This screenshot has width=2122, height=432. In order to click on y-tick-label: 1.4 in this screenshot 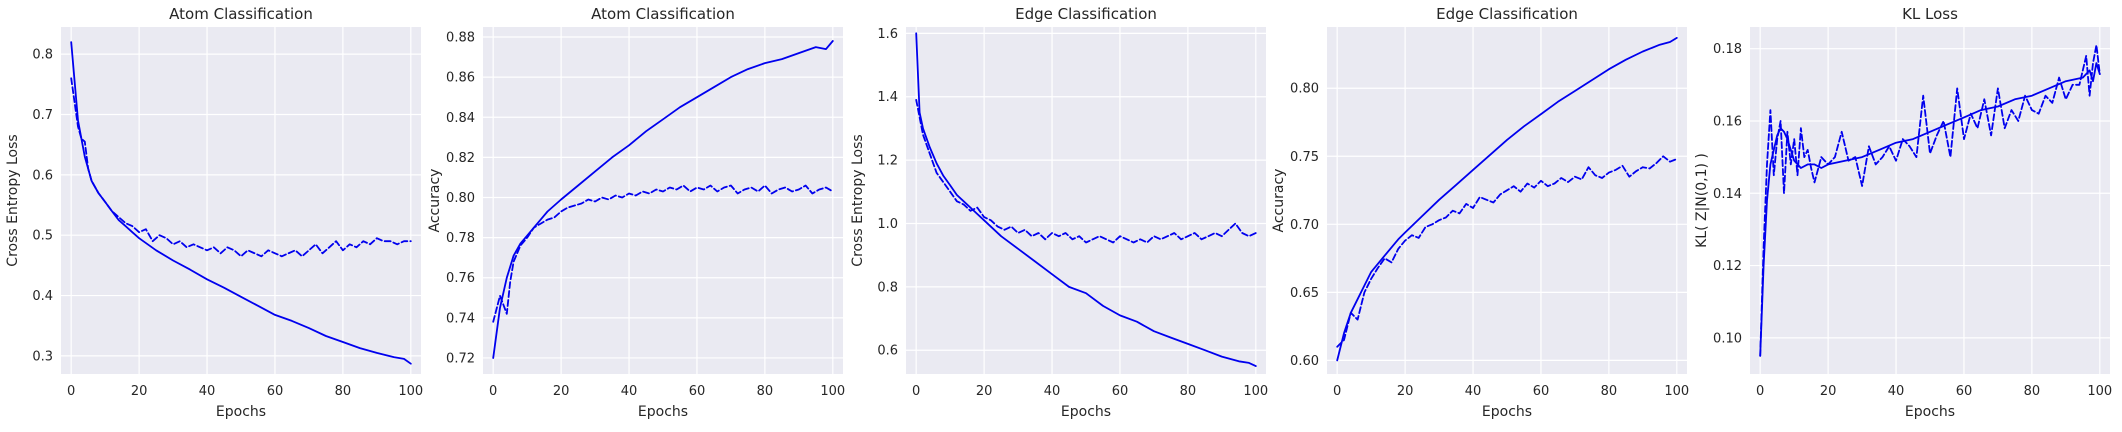, I will do `click(887, 97)`.